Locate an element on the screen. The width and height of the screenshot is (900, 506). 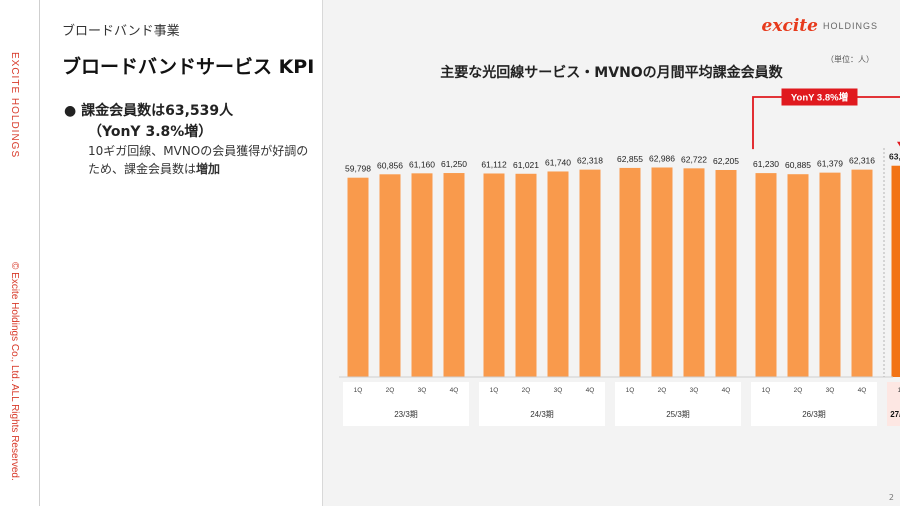
bullet-sub: （YonY 3.8%増） is located at coordinates (150, 132).